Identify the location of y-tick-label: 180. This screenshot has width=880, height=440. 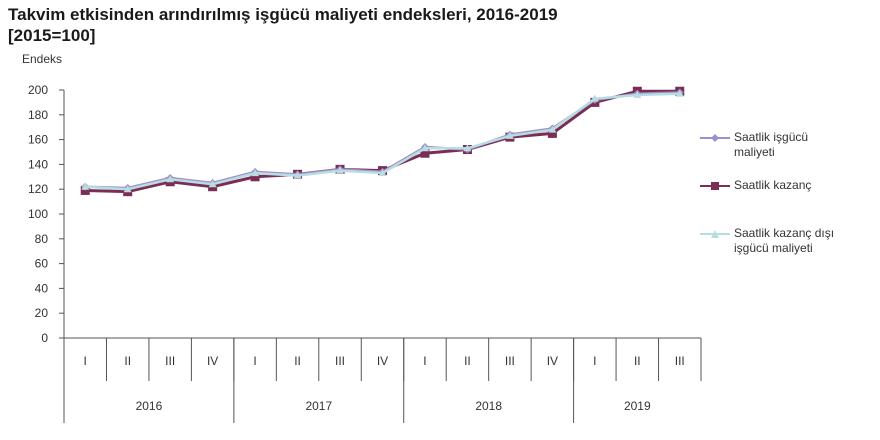
(38, 115).